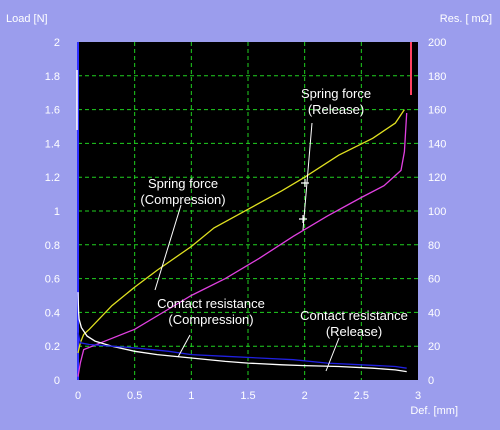  What do you see at coordinates (191, 396) in the screenshot?
I see `x-tick-label: 1` at bounding box center [191, 396].